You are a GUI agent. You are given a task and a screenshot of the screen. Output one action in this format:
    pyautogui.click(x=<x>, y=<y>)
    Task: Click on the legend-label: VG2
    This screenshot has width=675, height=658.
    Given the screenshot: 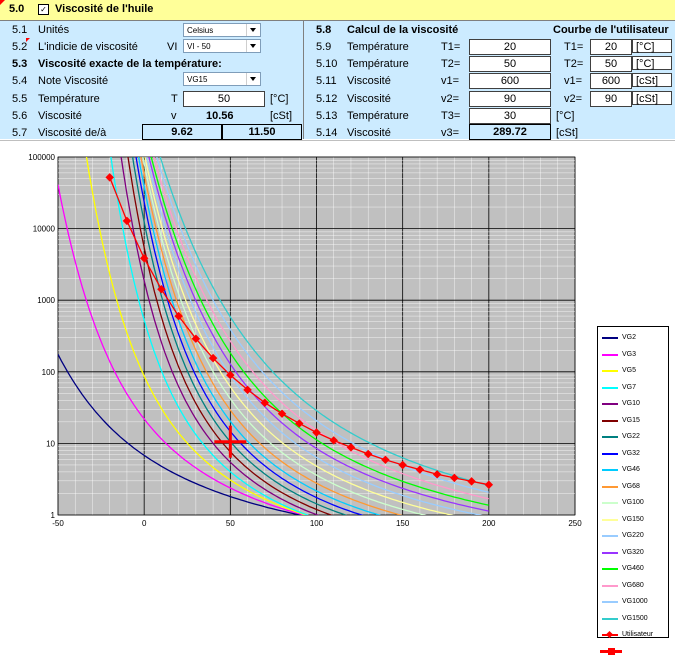 What is the action you would take?
    pyautogui.click(x=629, y=337)
    